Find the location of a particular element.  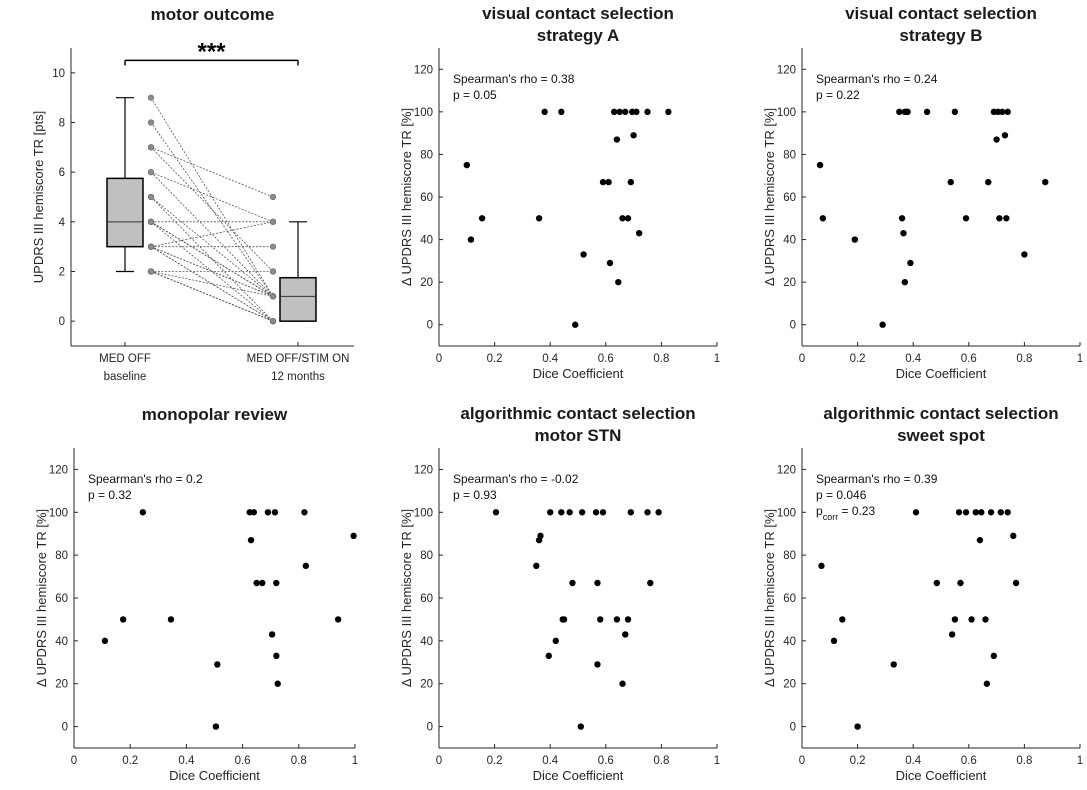

x-axis-label: Dice Coefficient is located at coordinates (578, 373).